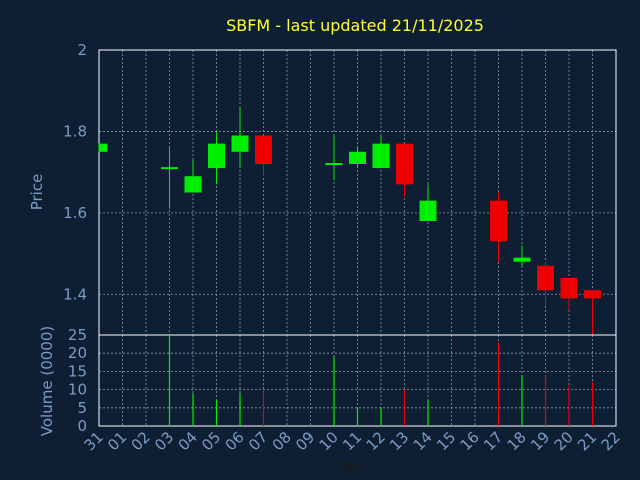 The width and height of the screenshot is (640, 480). What do you see at coordinates (77, 353) in the screenshot?
I see `volume-tick-label: 20` at bounding box center [77, 353].